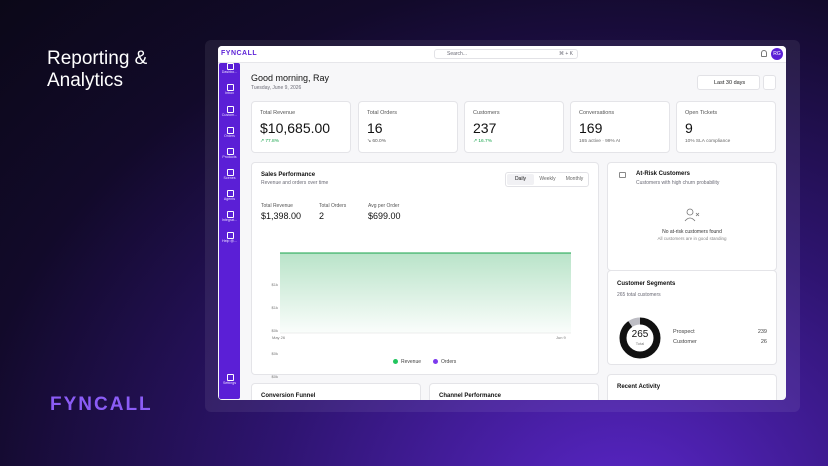 This screenshot has width=828, height=466. I want to click on kpi-label: Open Tickets, so click(701, 113).